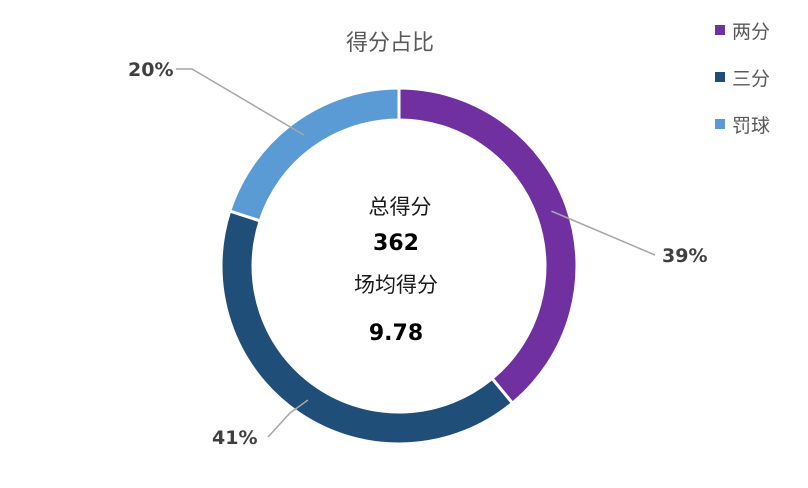 Image resolution: width=808 pixels, height=488 pixels. What do you see at coordinates (396, 285) in the screenshot?
I see `average-score-label: 场均得分` at bounding box center [396, 285].